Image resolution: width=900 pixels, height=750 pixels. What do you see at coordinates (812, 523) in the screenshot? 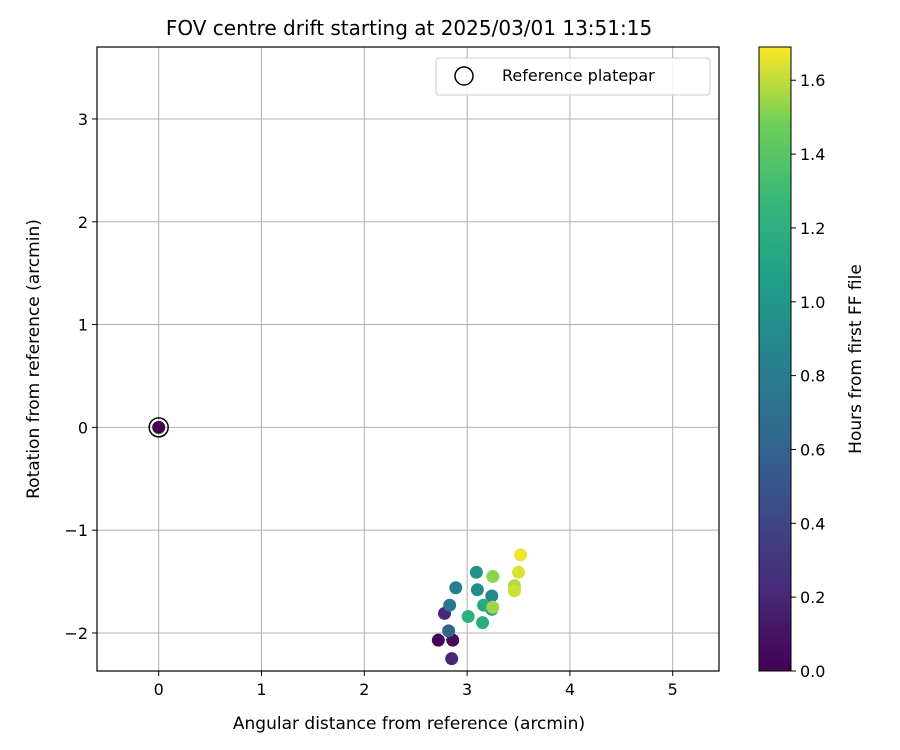
I see `colorbar-tick-label: 0.4` at bounding box center [812, 523].